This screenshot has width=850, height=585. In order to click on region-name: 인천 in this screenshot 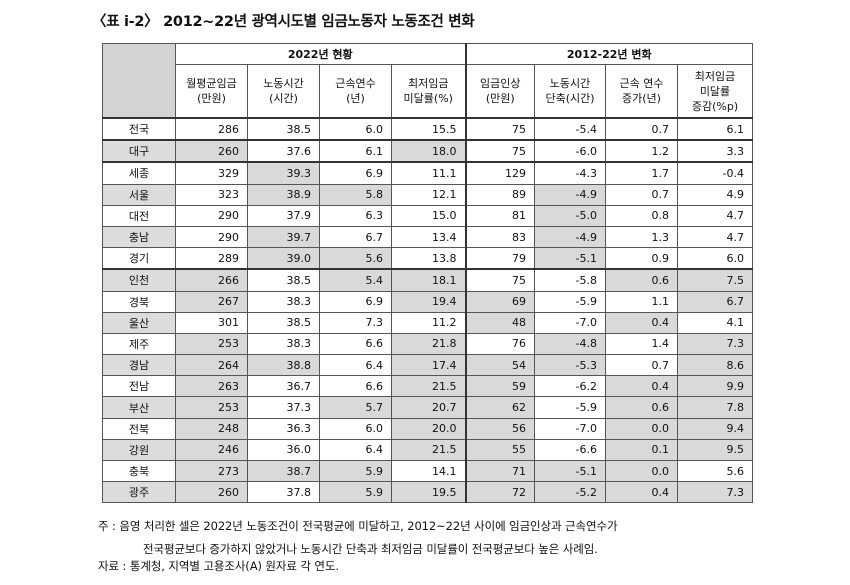, I will do `click(139, 280)`.